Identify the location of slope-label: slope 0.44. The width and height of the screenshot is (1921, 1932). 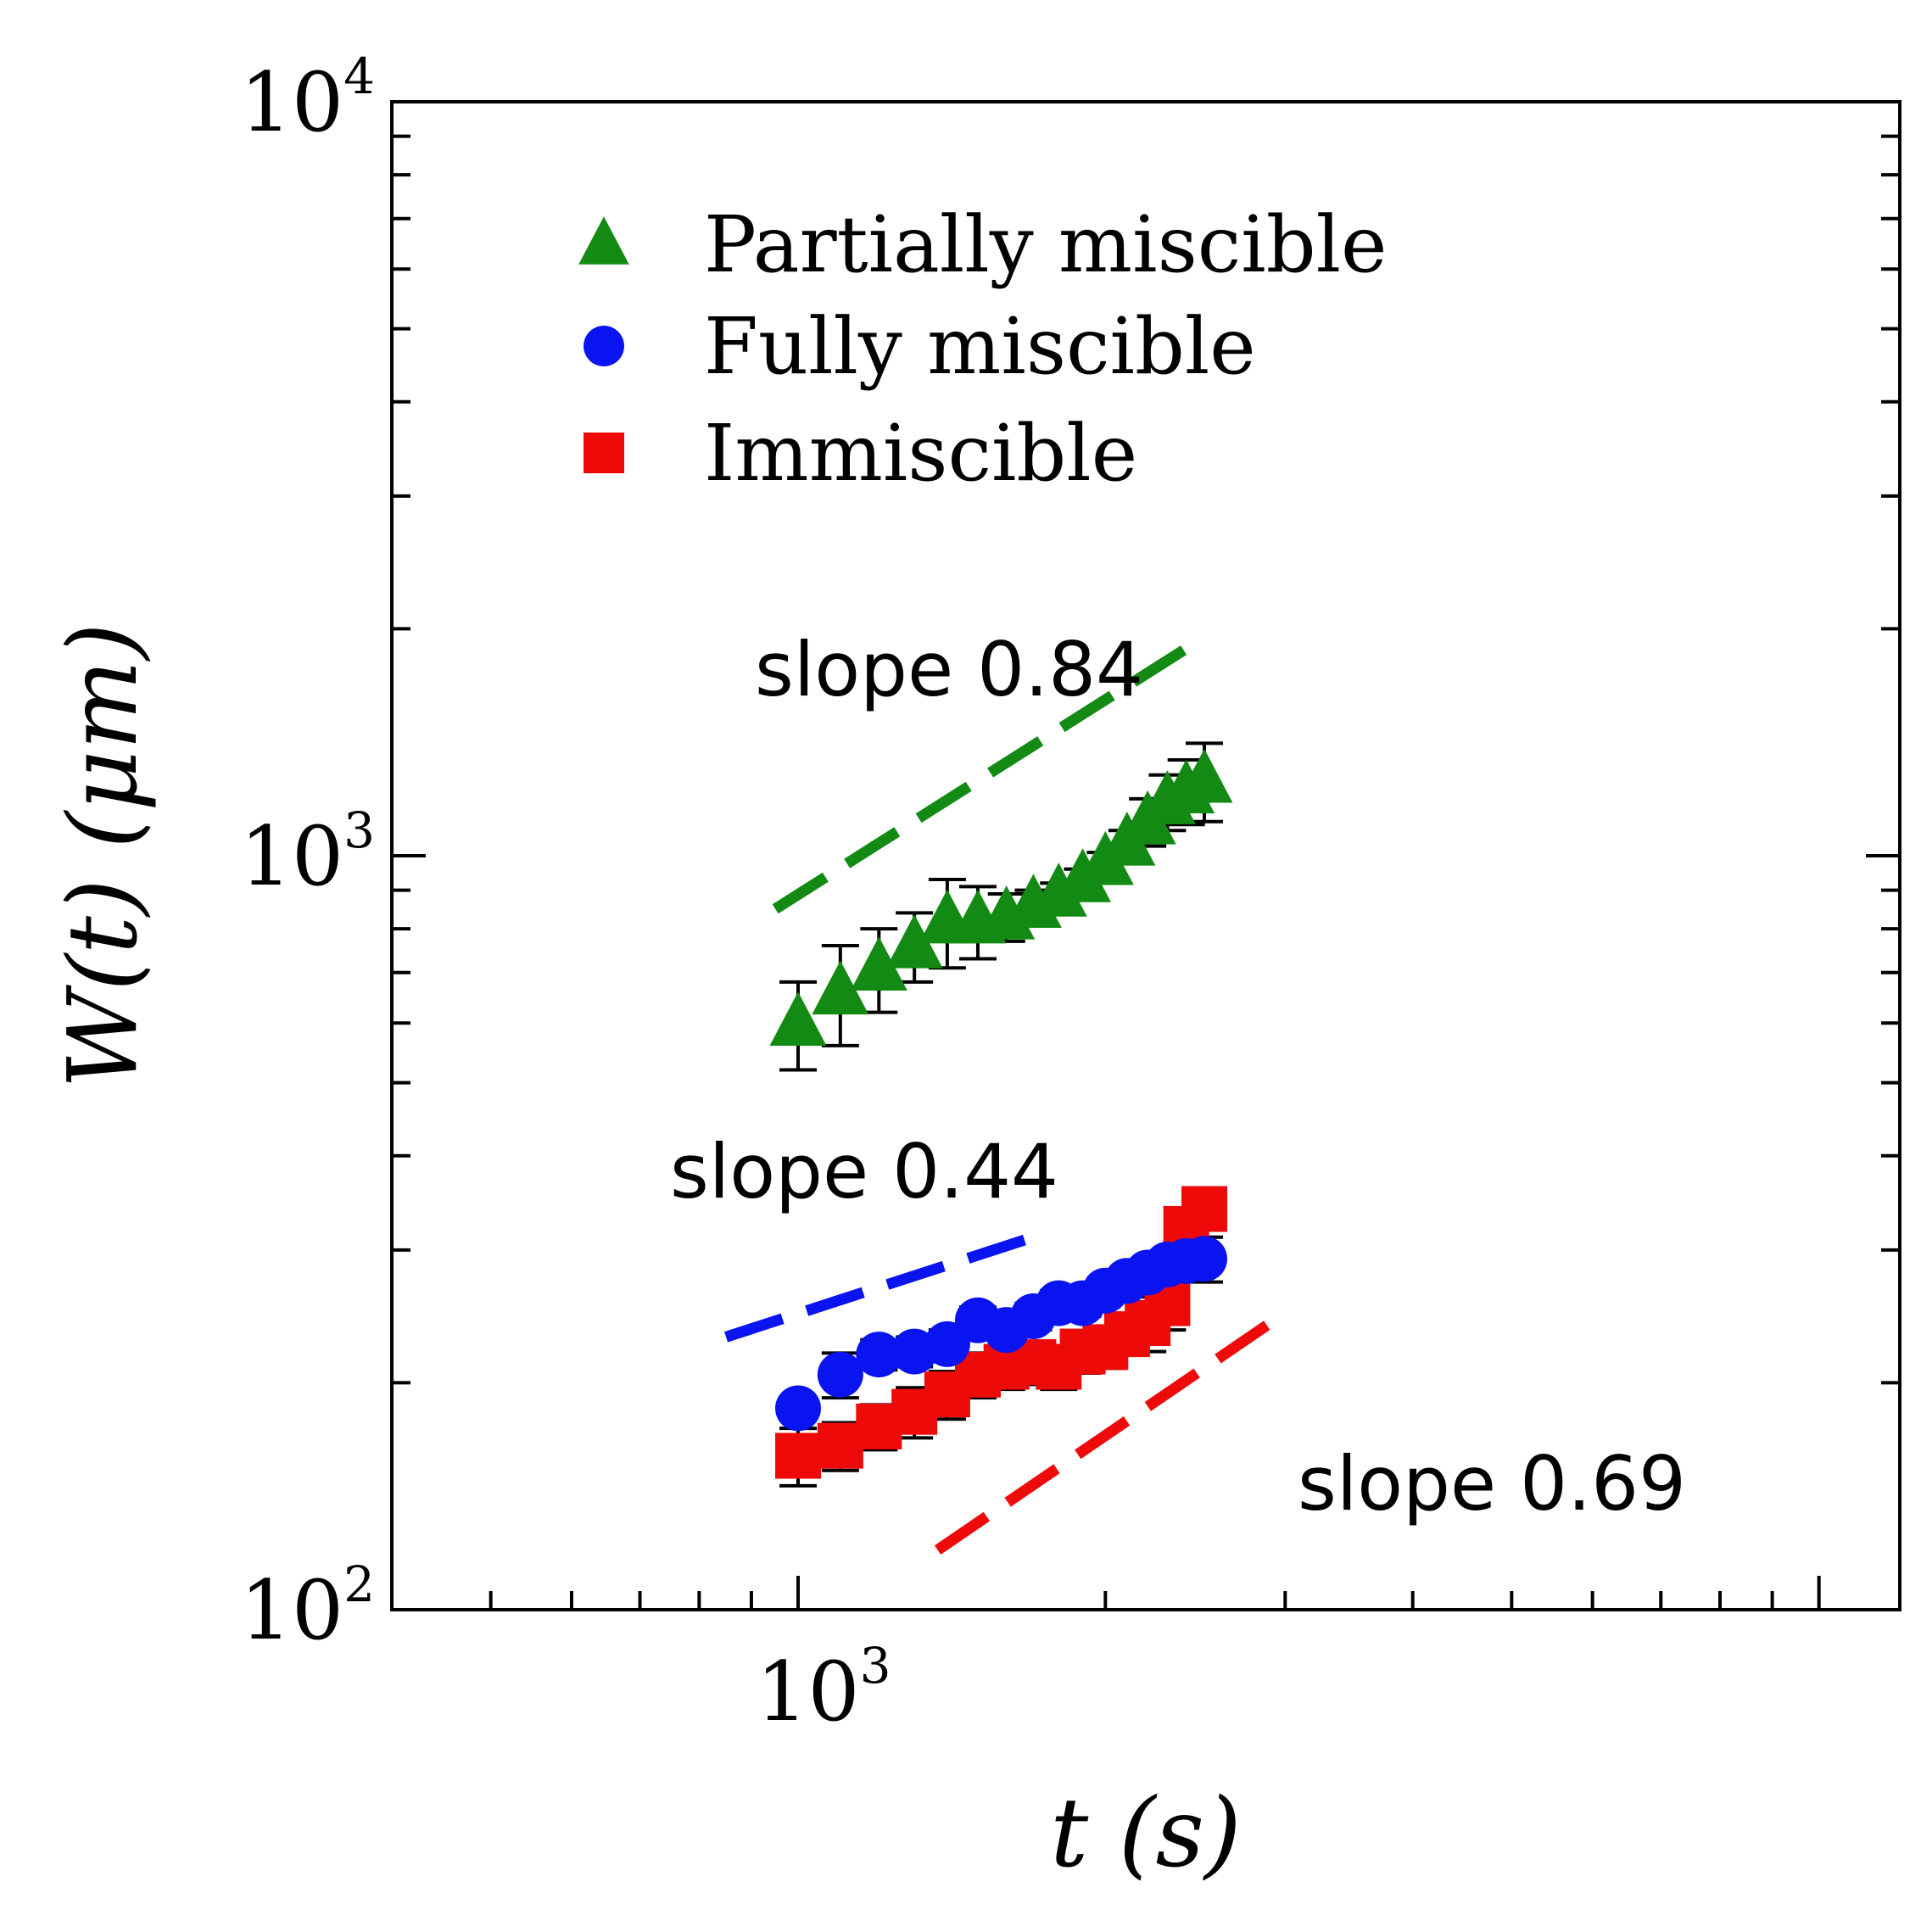
(864, 1172).